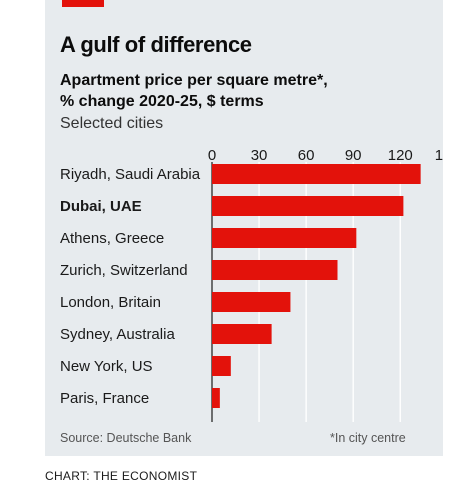 Image resolution: width=476 pixels, height=500 pixels. What do you see at coordinates (162, 101) in the screenshot?
I see `chart-subtitle-line-2: % change 2020-25, $ terms` at bounding box center [162, 101].